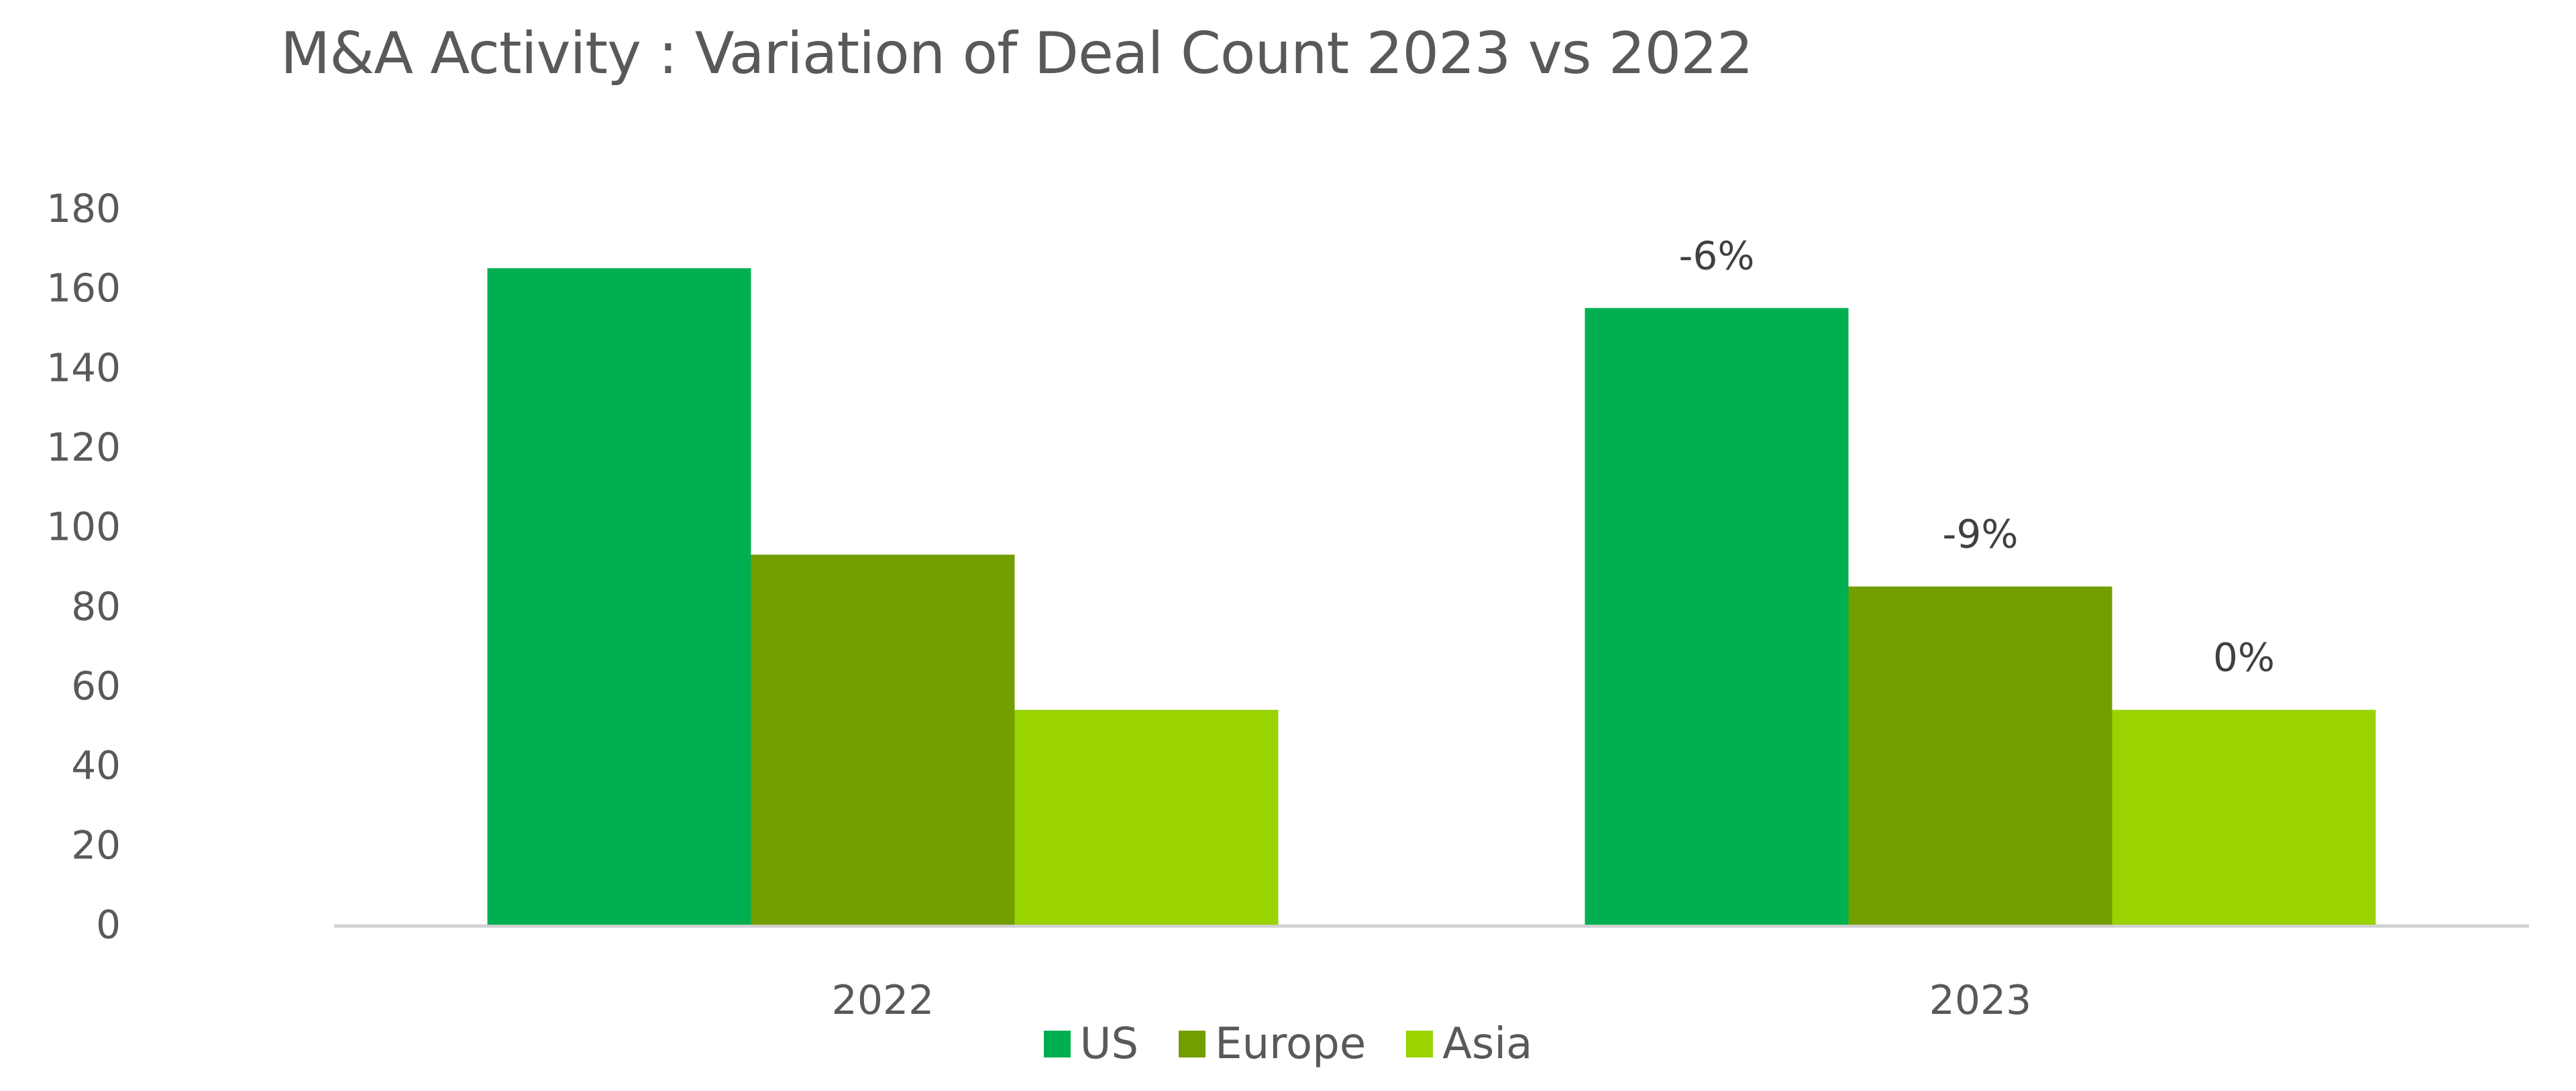 This screenshot has width=2576, height=1091. Describe the element at coordinates (96, 766) in the screenshot. I see `y-tick-label: 40` at that location.